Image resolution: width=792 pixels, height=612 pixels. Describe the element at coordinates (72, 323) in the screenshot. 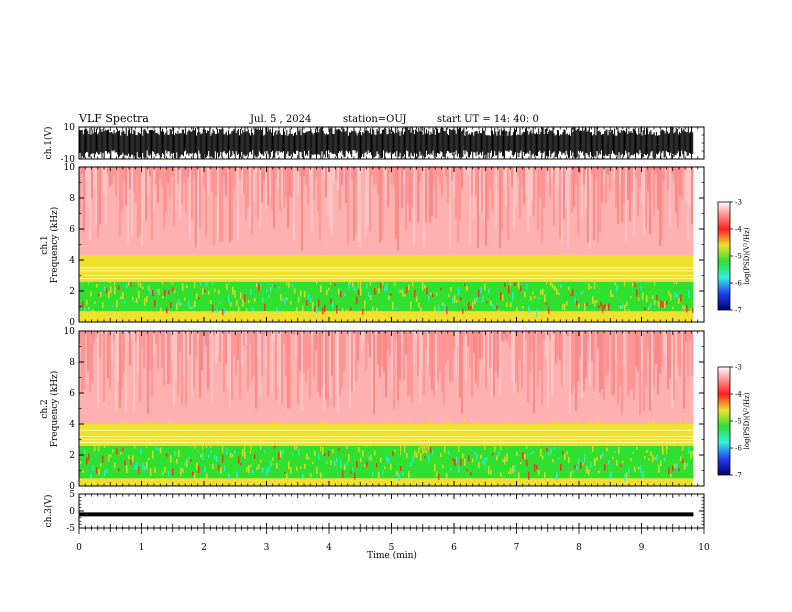

I see `y-tick-label: 0` at that location.